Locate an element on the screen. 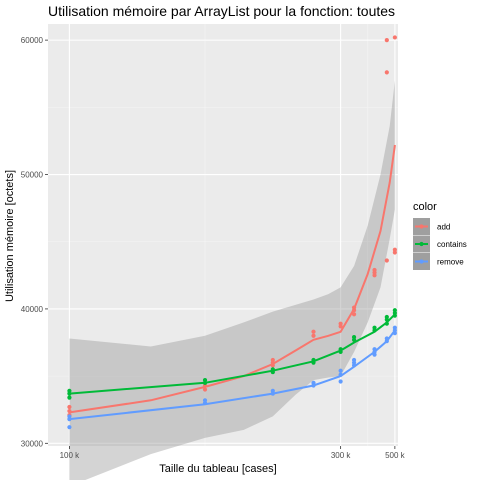  line-remove is located at coordinates (232, 375).